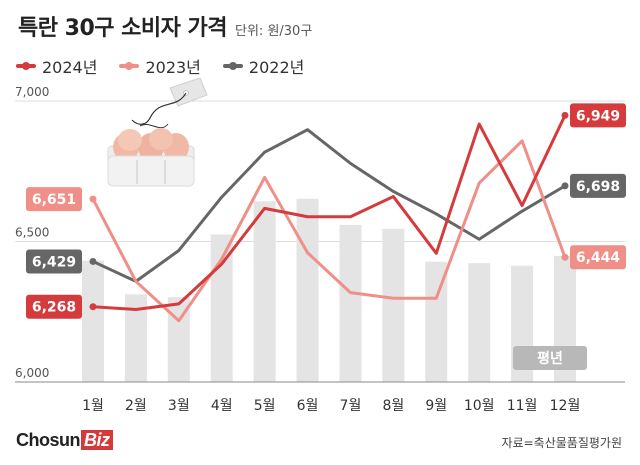  What do you see at coordinates (48, 440) in the screenshot?
I see `logo-main: Chosun` at bounding box center [48, 440].